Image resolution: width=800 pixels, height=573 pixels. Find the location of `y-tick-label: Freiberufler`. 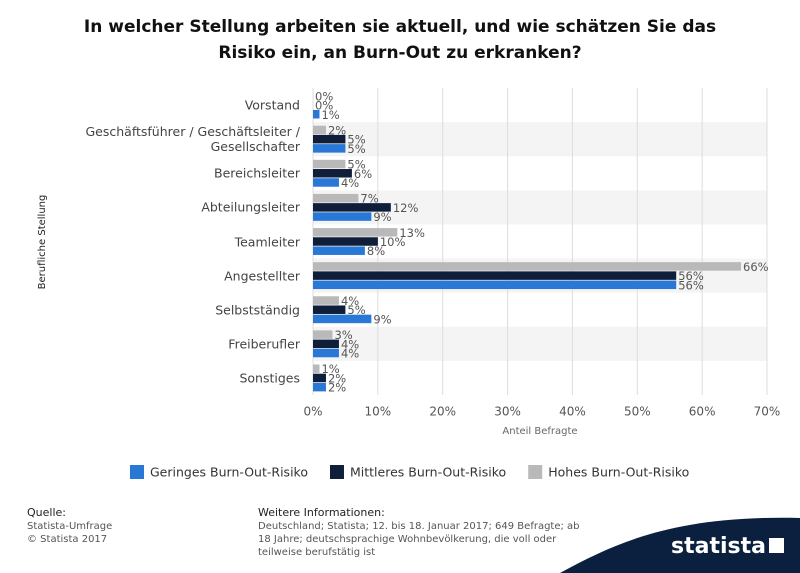

y-tick-label: Freiberufler is located at coordinates (264, 344).